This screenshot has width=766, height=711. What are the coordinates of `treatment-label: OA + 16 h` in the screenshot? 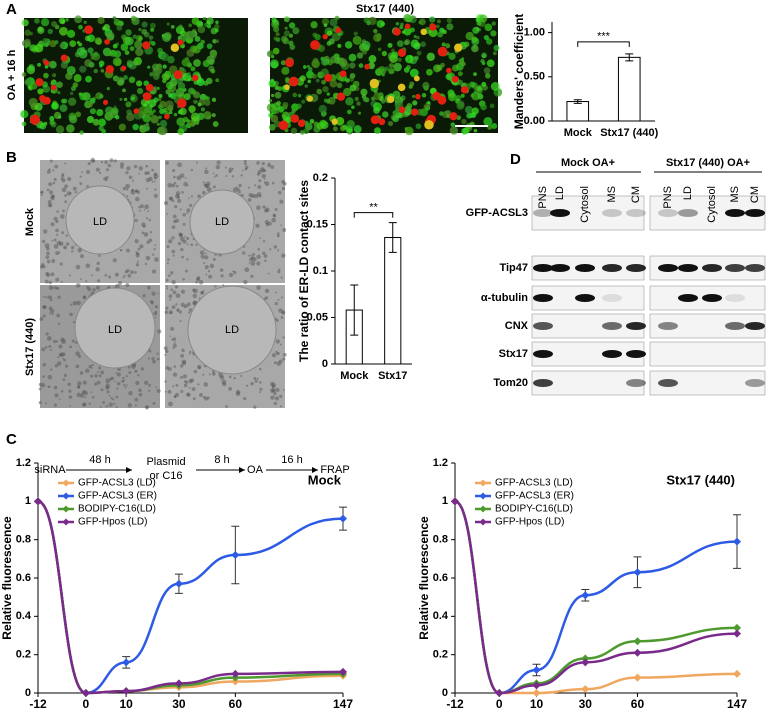 It's located at (12, 74).